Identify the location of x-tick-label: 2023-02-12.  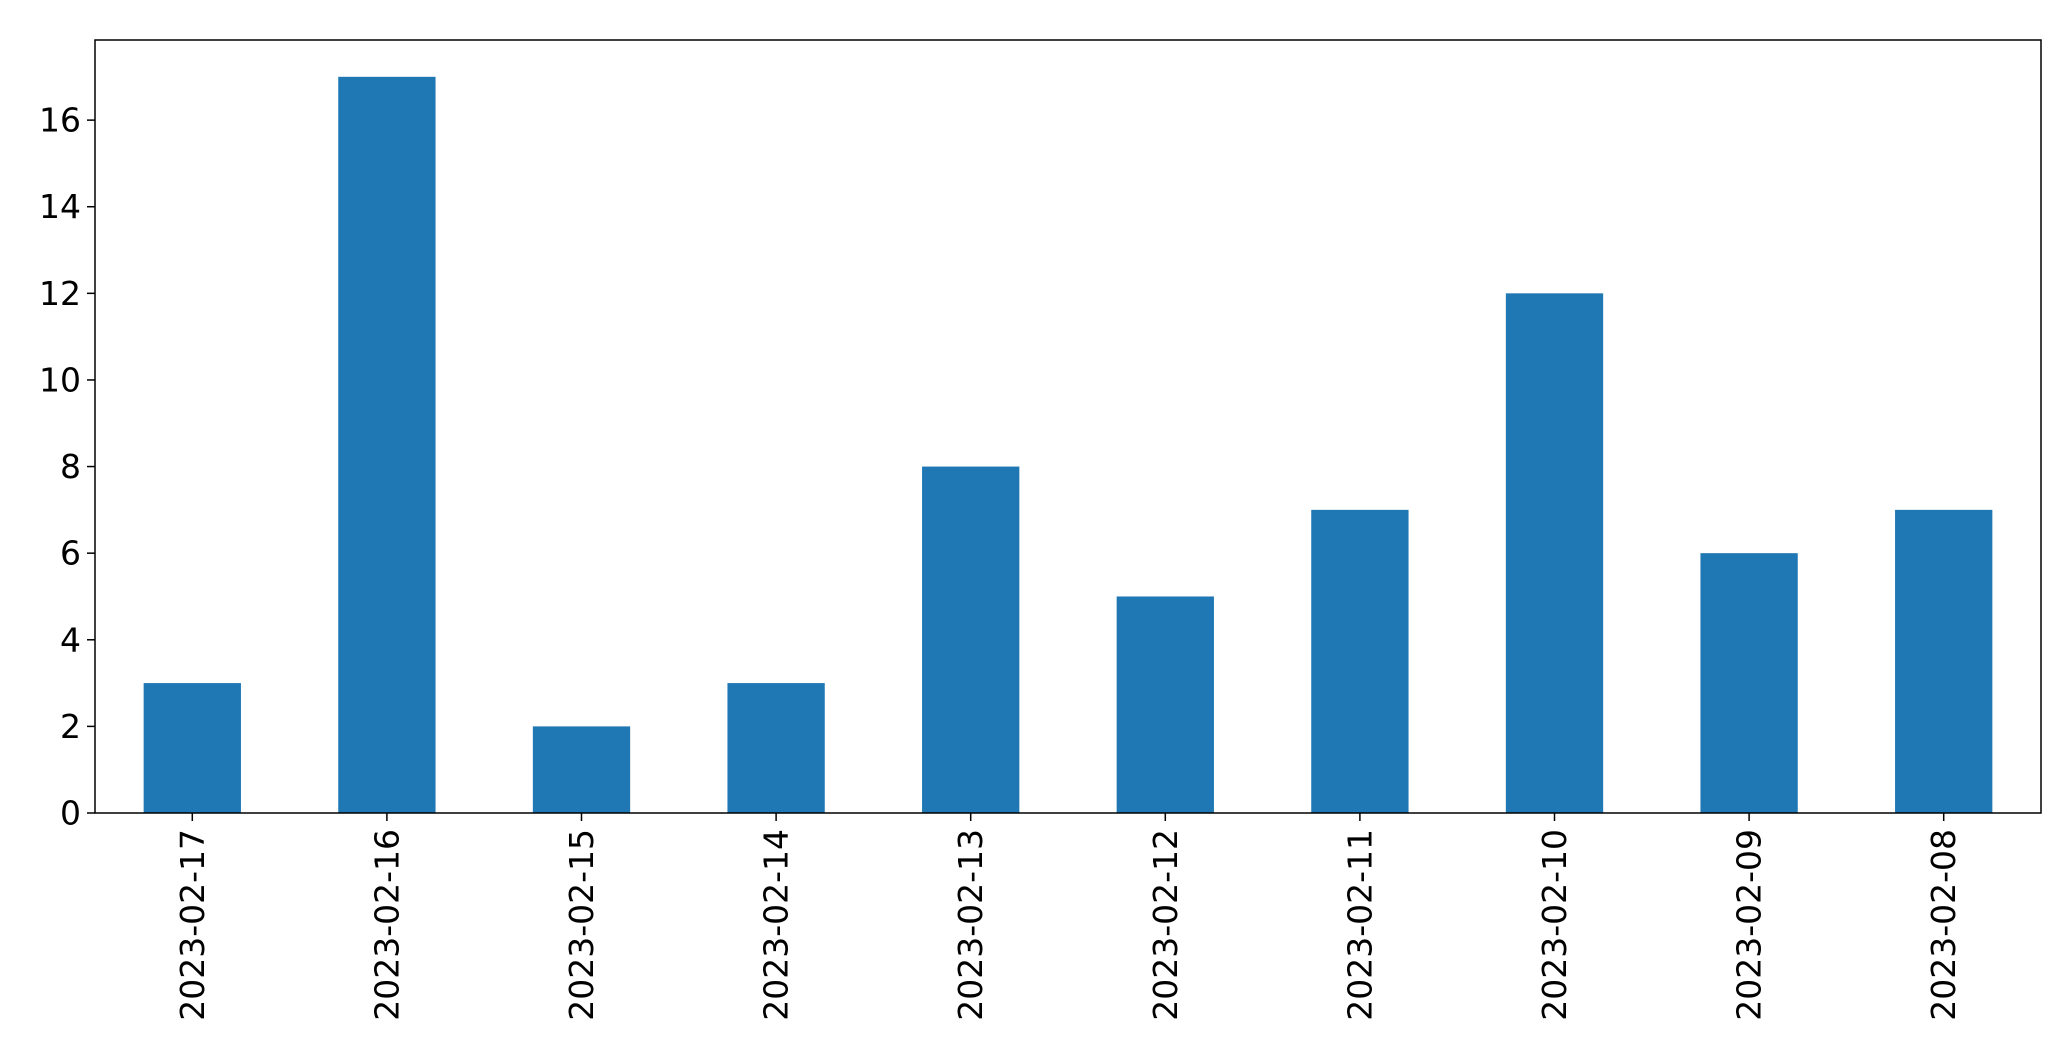
(1165, 925).